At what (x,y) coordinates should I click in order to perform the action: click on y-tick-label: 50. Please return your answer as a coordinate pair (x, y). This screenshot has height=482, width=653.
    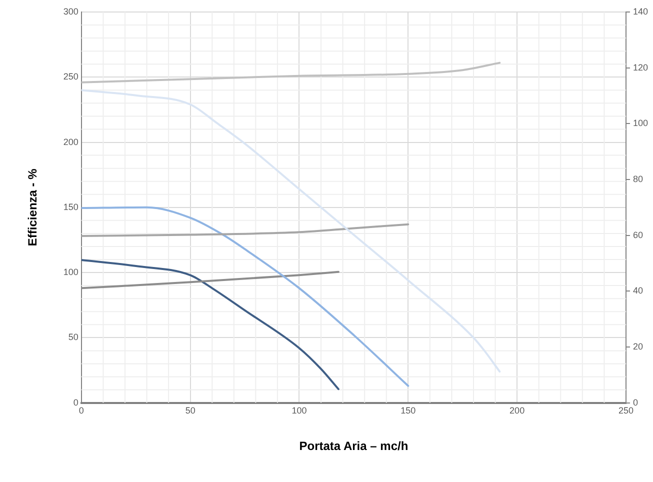
    Looking at the image, I should click on (73, 337).